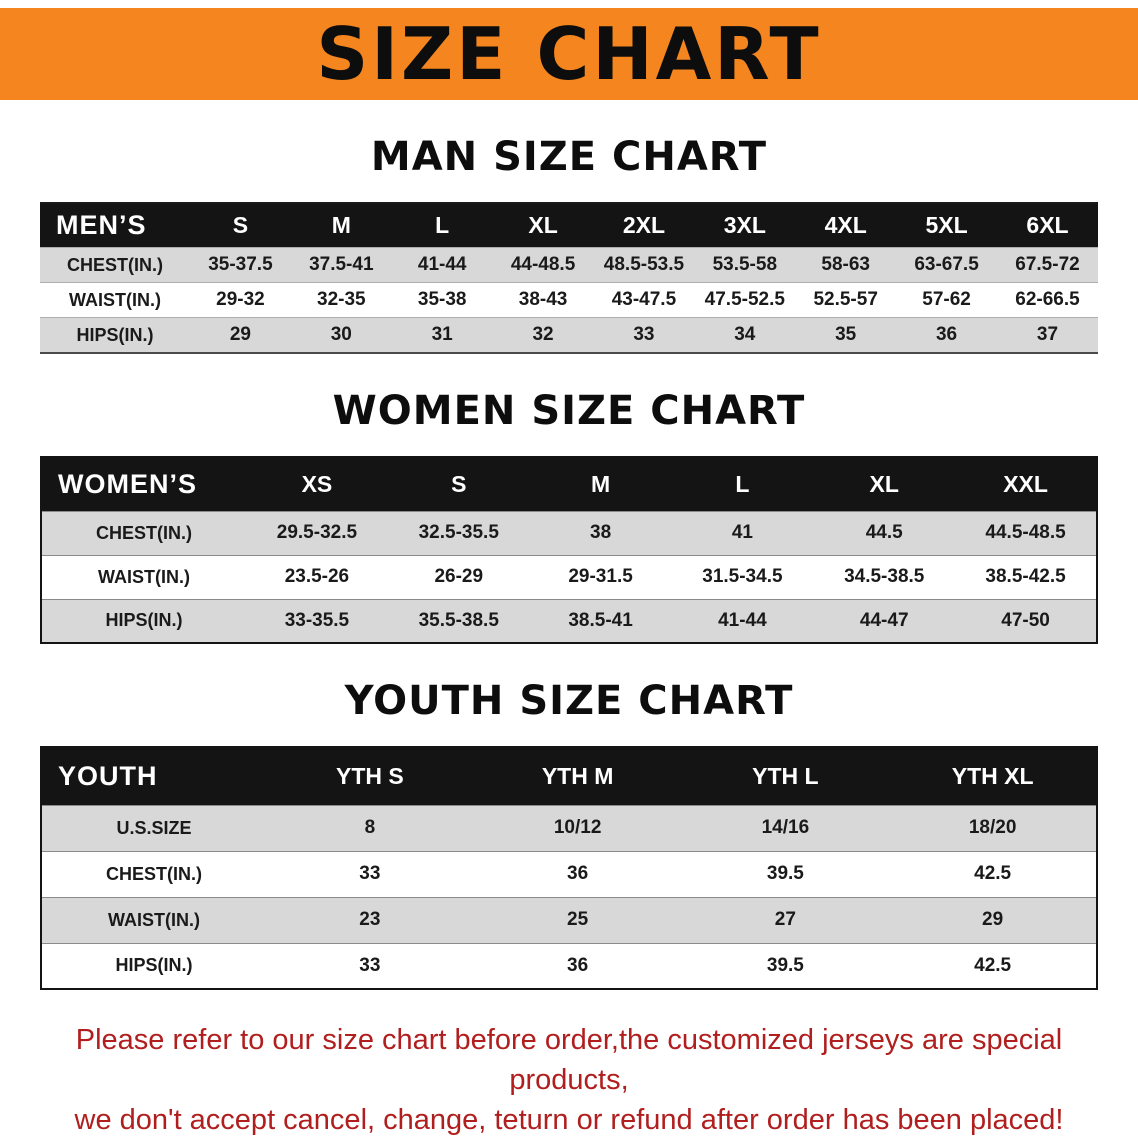 This screenshot has width=1138, height=1140. What do you see at coordinates (459, 576) in the screenshot?
I see `measurement-value: 26-29` at bounding box center [459, 576].